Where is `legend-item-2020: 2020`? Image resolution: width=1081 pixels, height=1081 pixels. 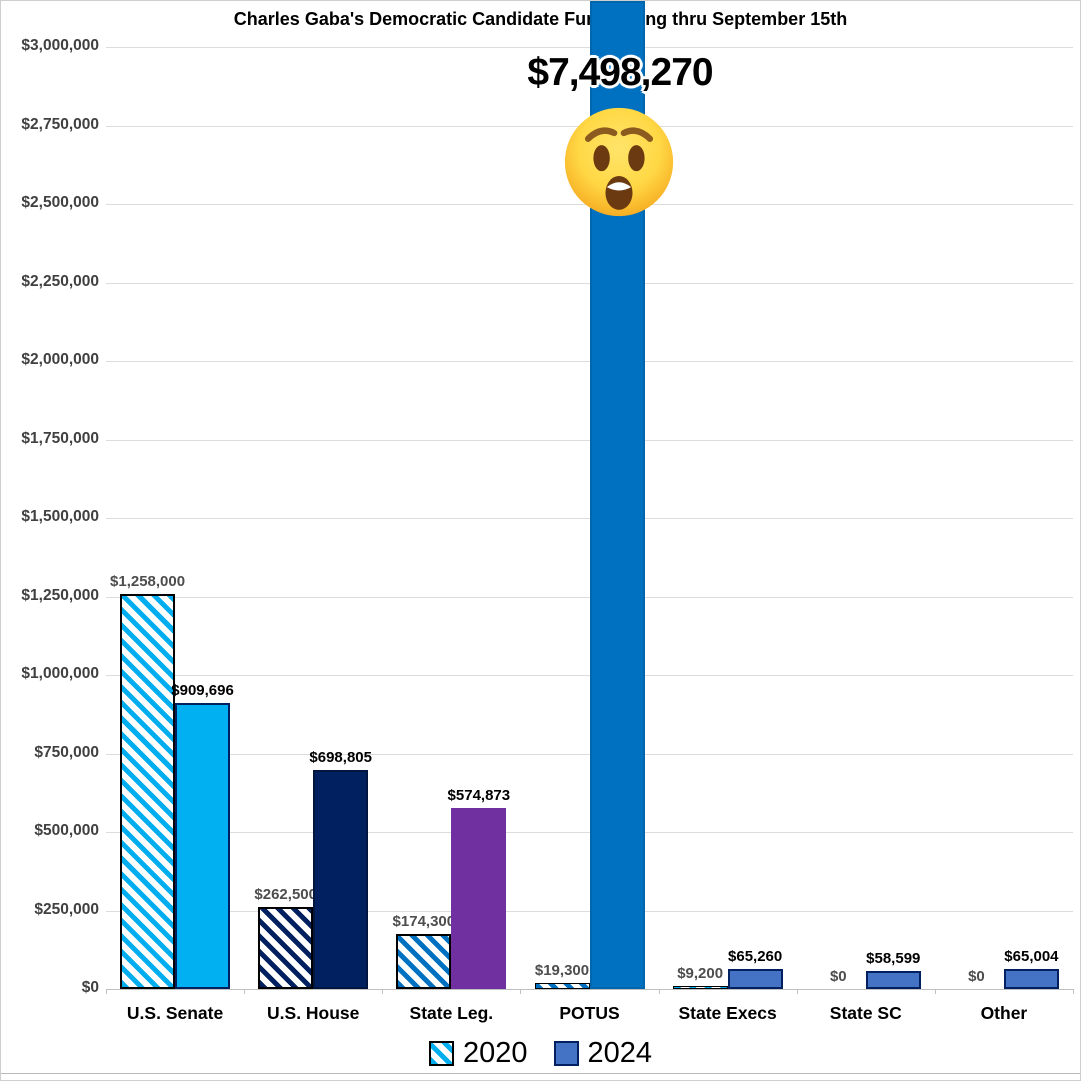 legend-item-2020: 2020 is located at coordinates (478, 1053).